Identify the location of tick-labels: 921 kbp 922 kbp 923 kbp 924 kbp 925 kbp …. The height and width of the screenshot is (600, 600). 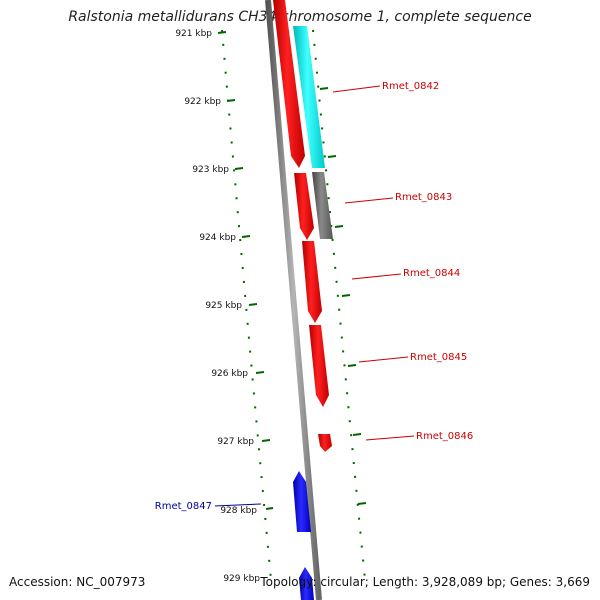
(217, 306).